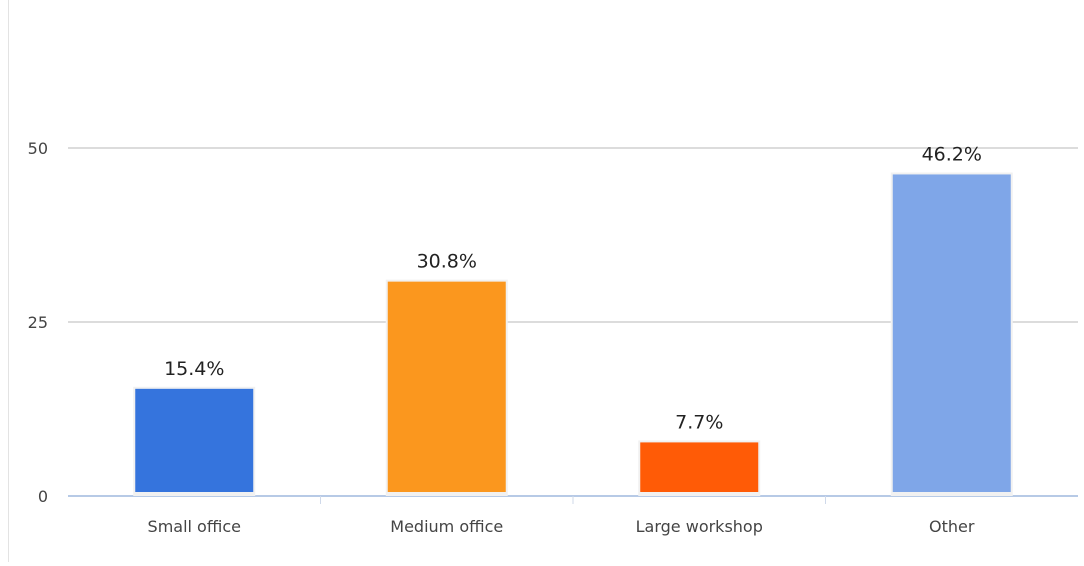 Image resolution: width=1084 pixels, height=566 pixels. I want to click on x-tick-label: Medium office, so click(446, 526).